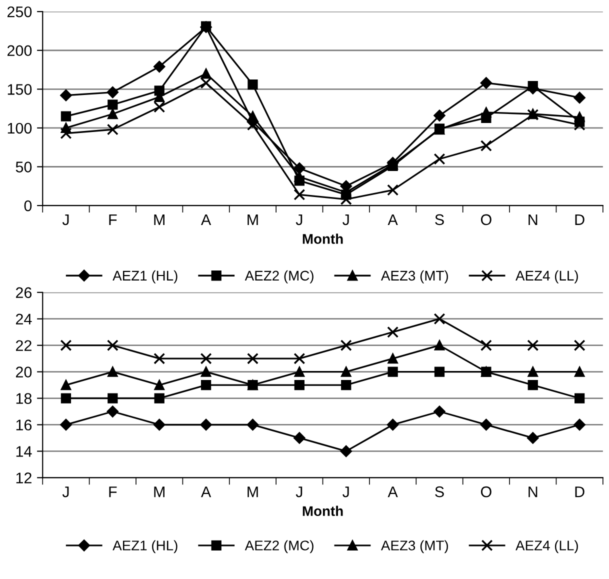 The image size is (609, 579). What do you see at coordinates (20, 128) in the screenshot?
I see `y-tick-label: 100` at bounding box center [20, 128].